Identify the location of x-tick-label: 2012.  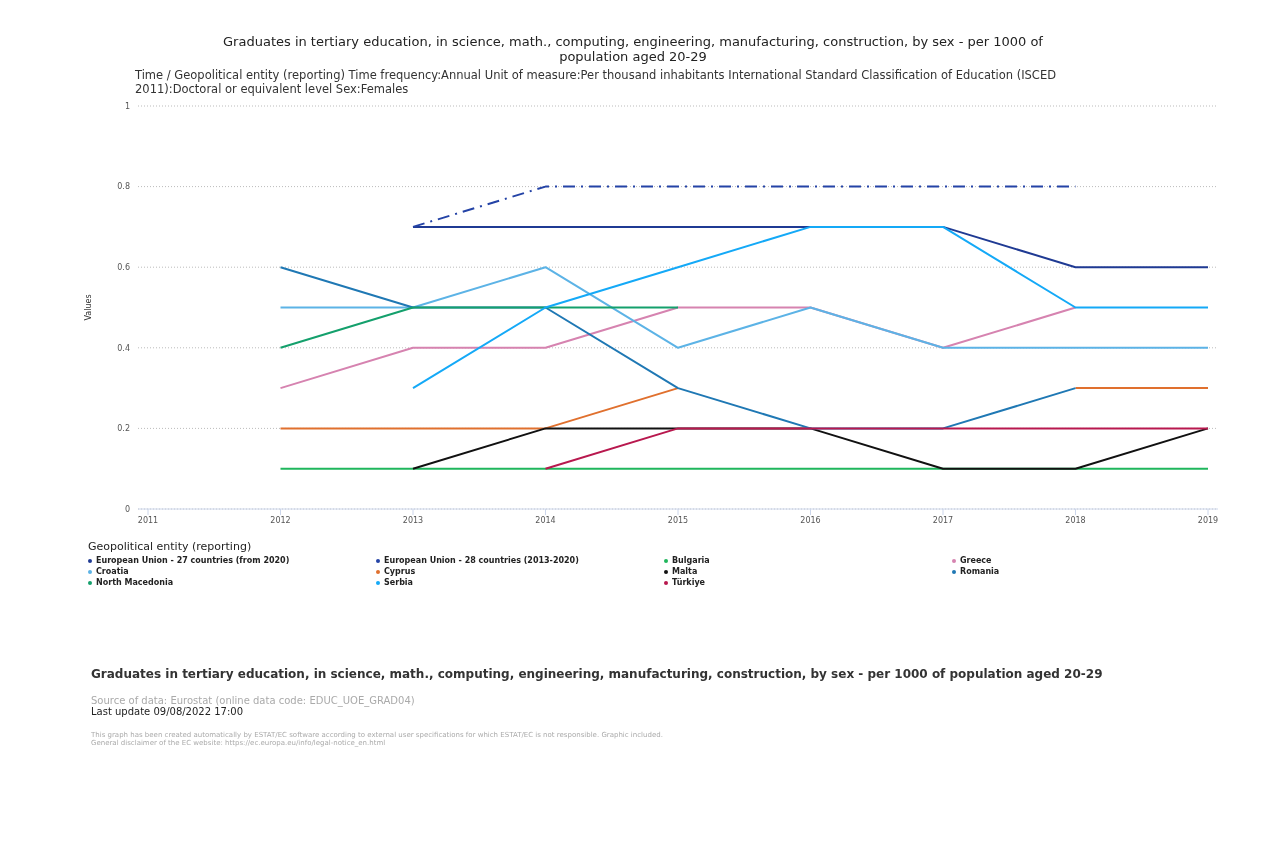
(280, 520).